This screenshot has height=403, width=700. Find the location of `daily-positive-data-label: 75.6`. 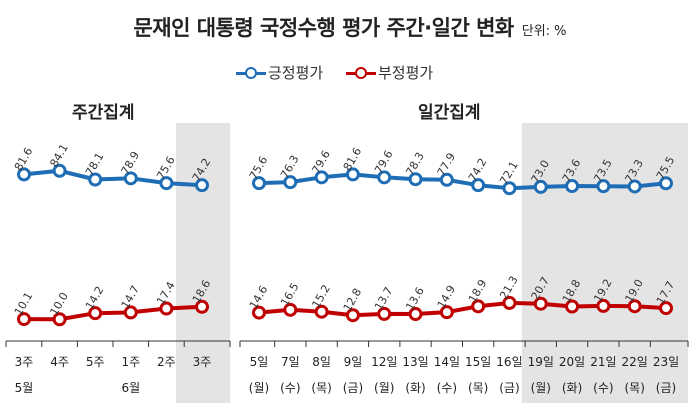

daily-positive-data-label: 75.6 is located at coordinates (259, 168).